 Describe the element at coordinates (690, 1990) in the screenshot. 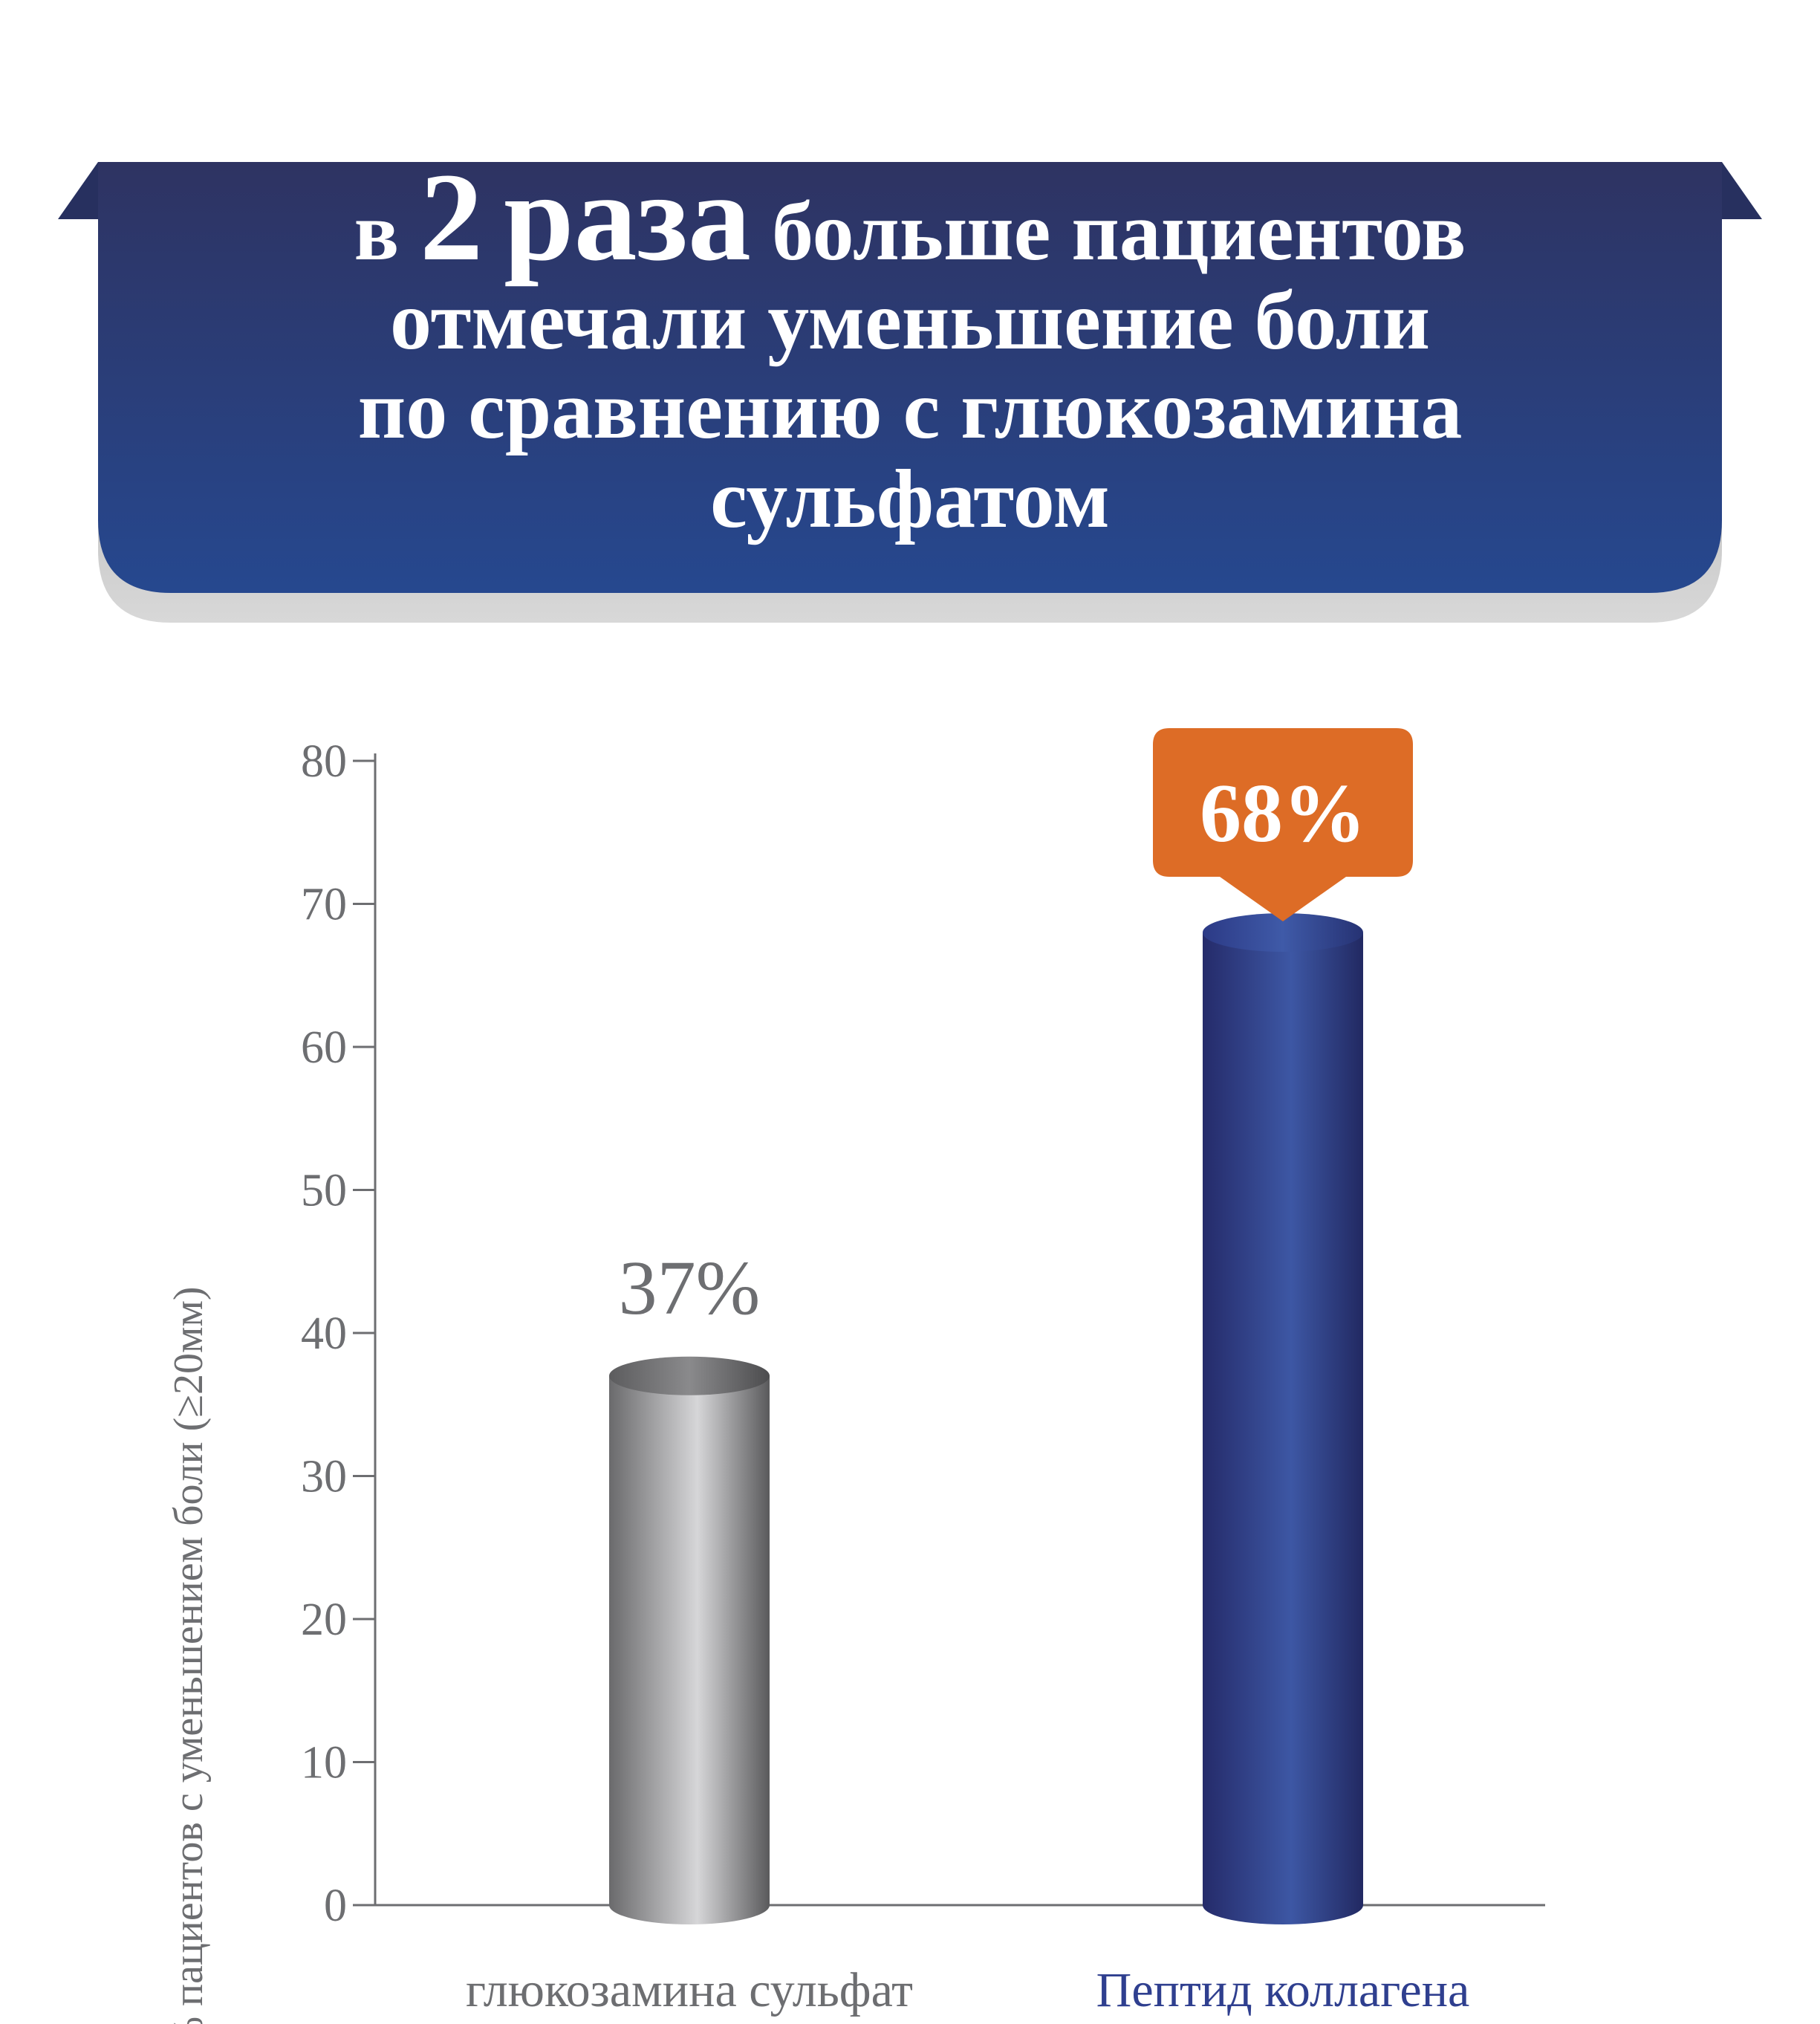

I see `category-label: глюкозамина сульфат` at that location.